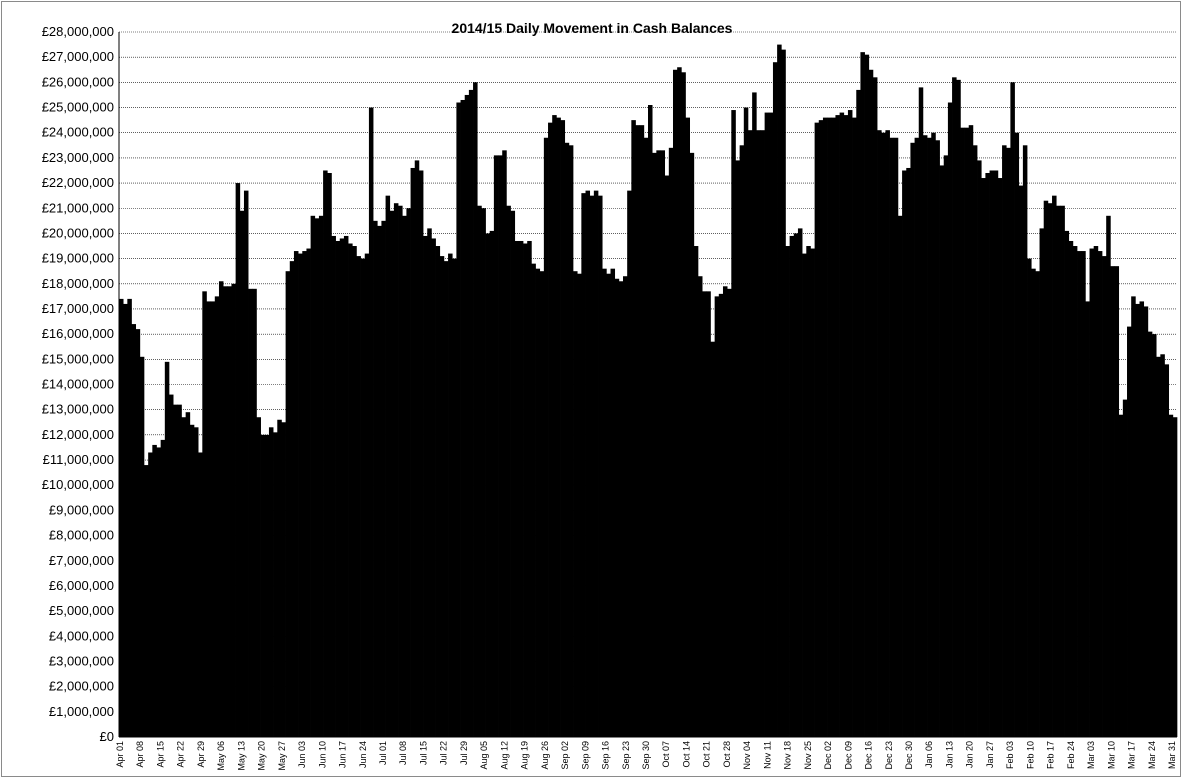 Image resolution: width=1184 pixels, height=780 pixels. I want to click on x-tick-label: Feb 24, so click(1071, 755).